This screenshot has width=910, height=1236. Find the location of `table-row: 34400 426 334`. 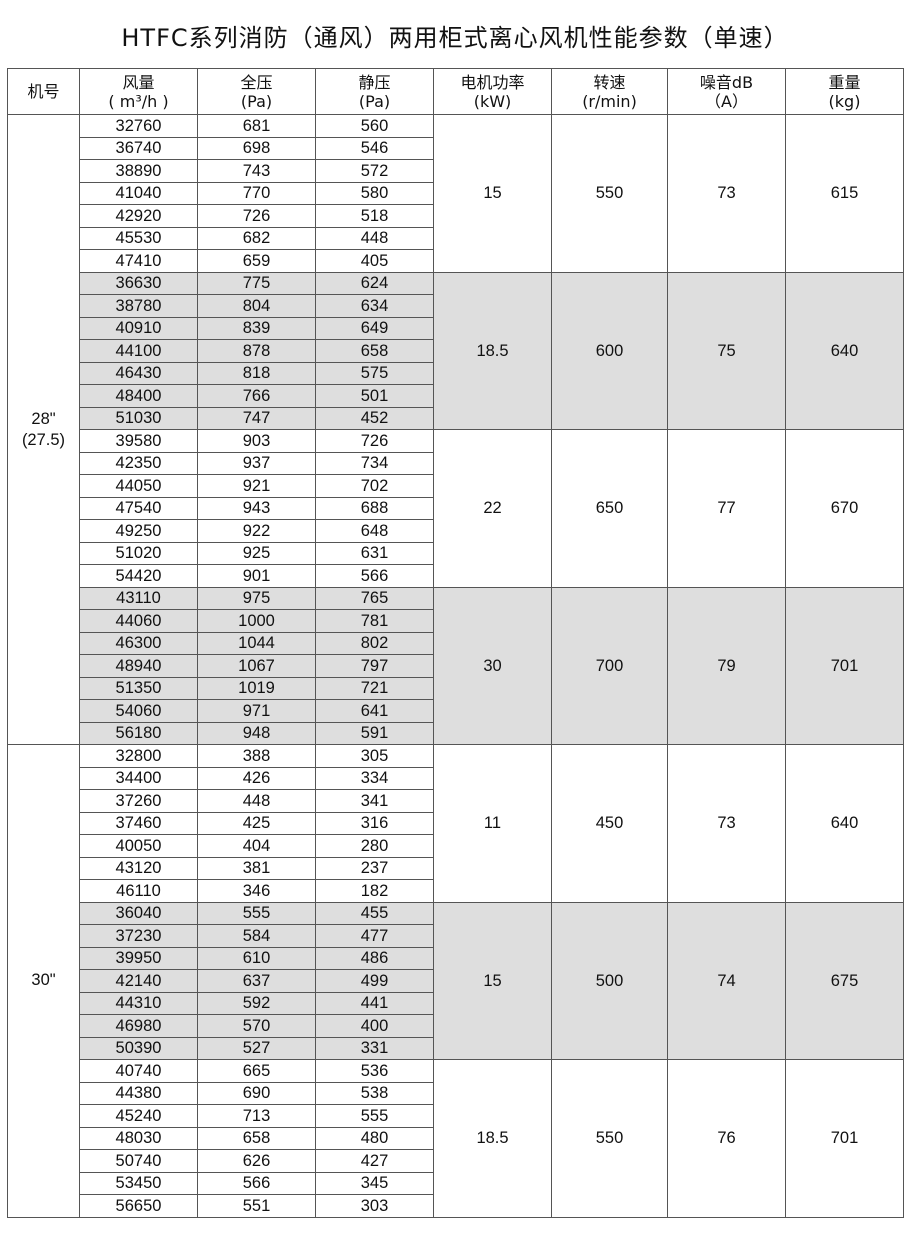

table-row: 34400 426 334 is located at coordinates (456, 778).